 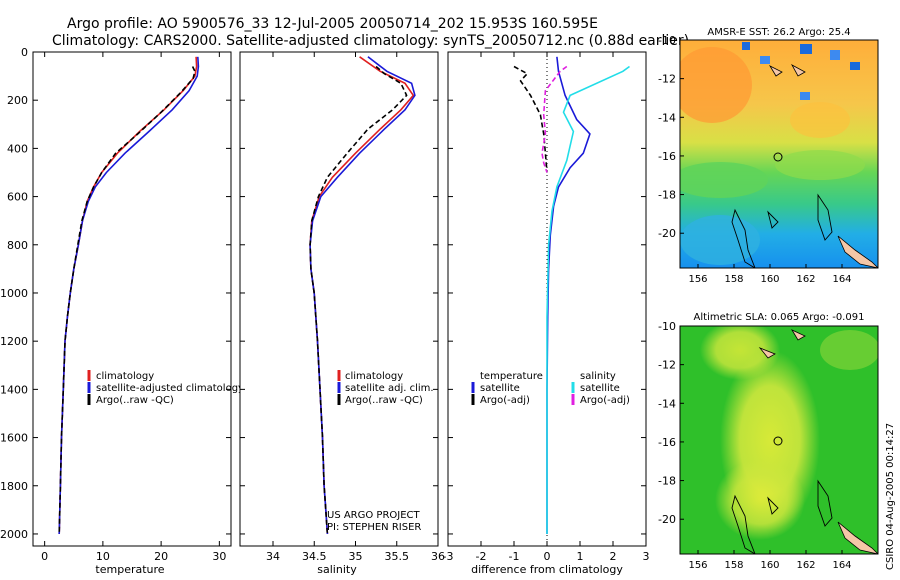 What do you see at coordinates (397, 556) in the screenshot?
I see `x-tick-label: 35.5` at bounding box center [397, 556].